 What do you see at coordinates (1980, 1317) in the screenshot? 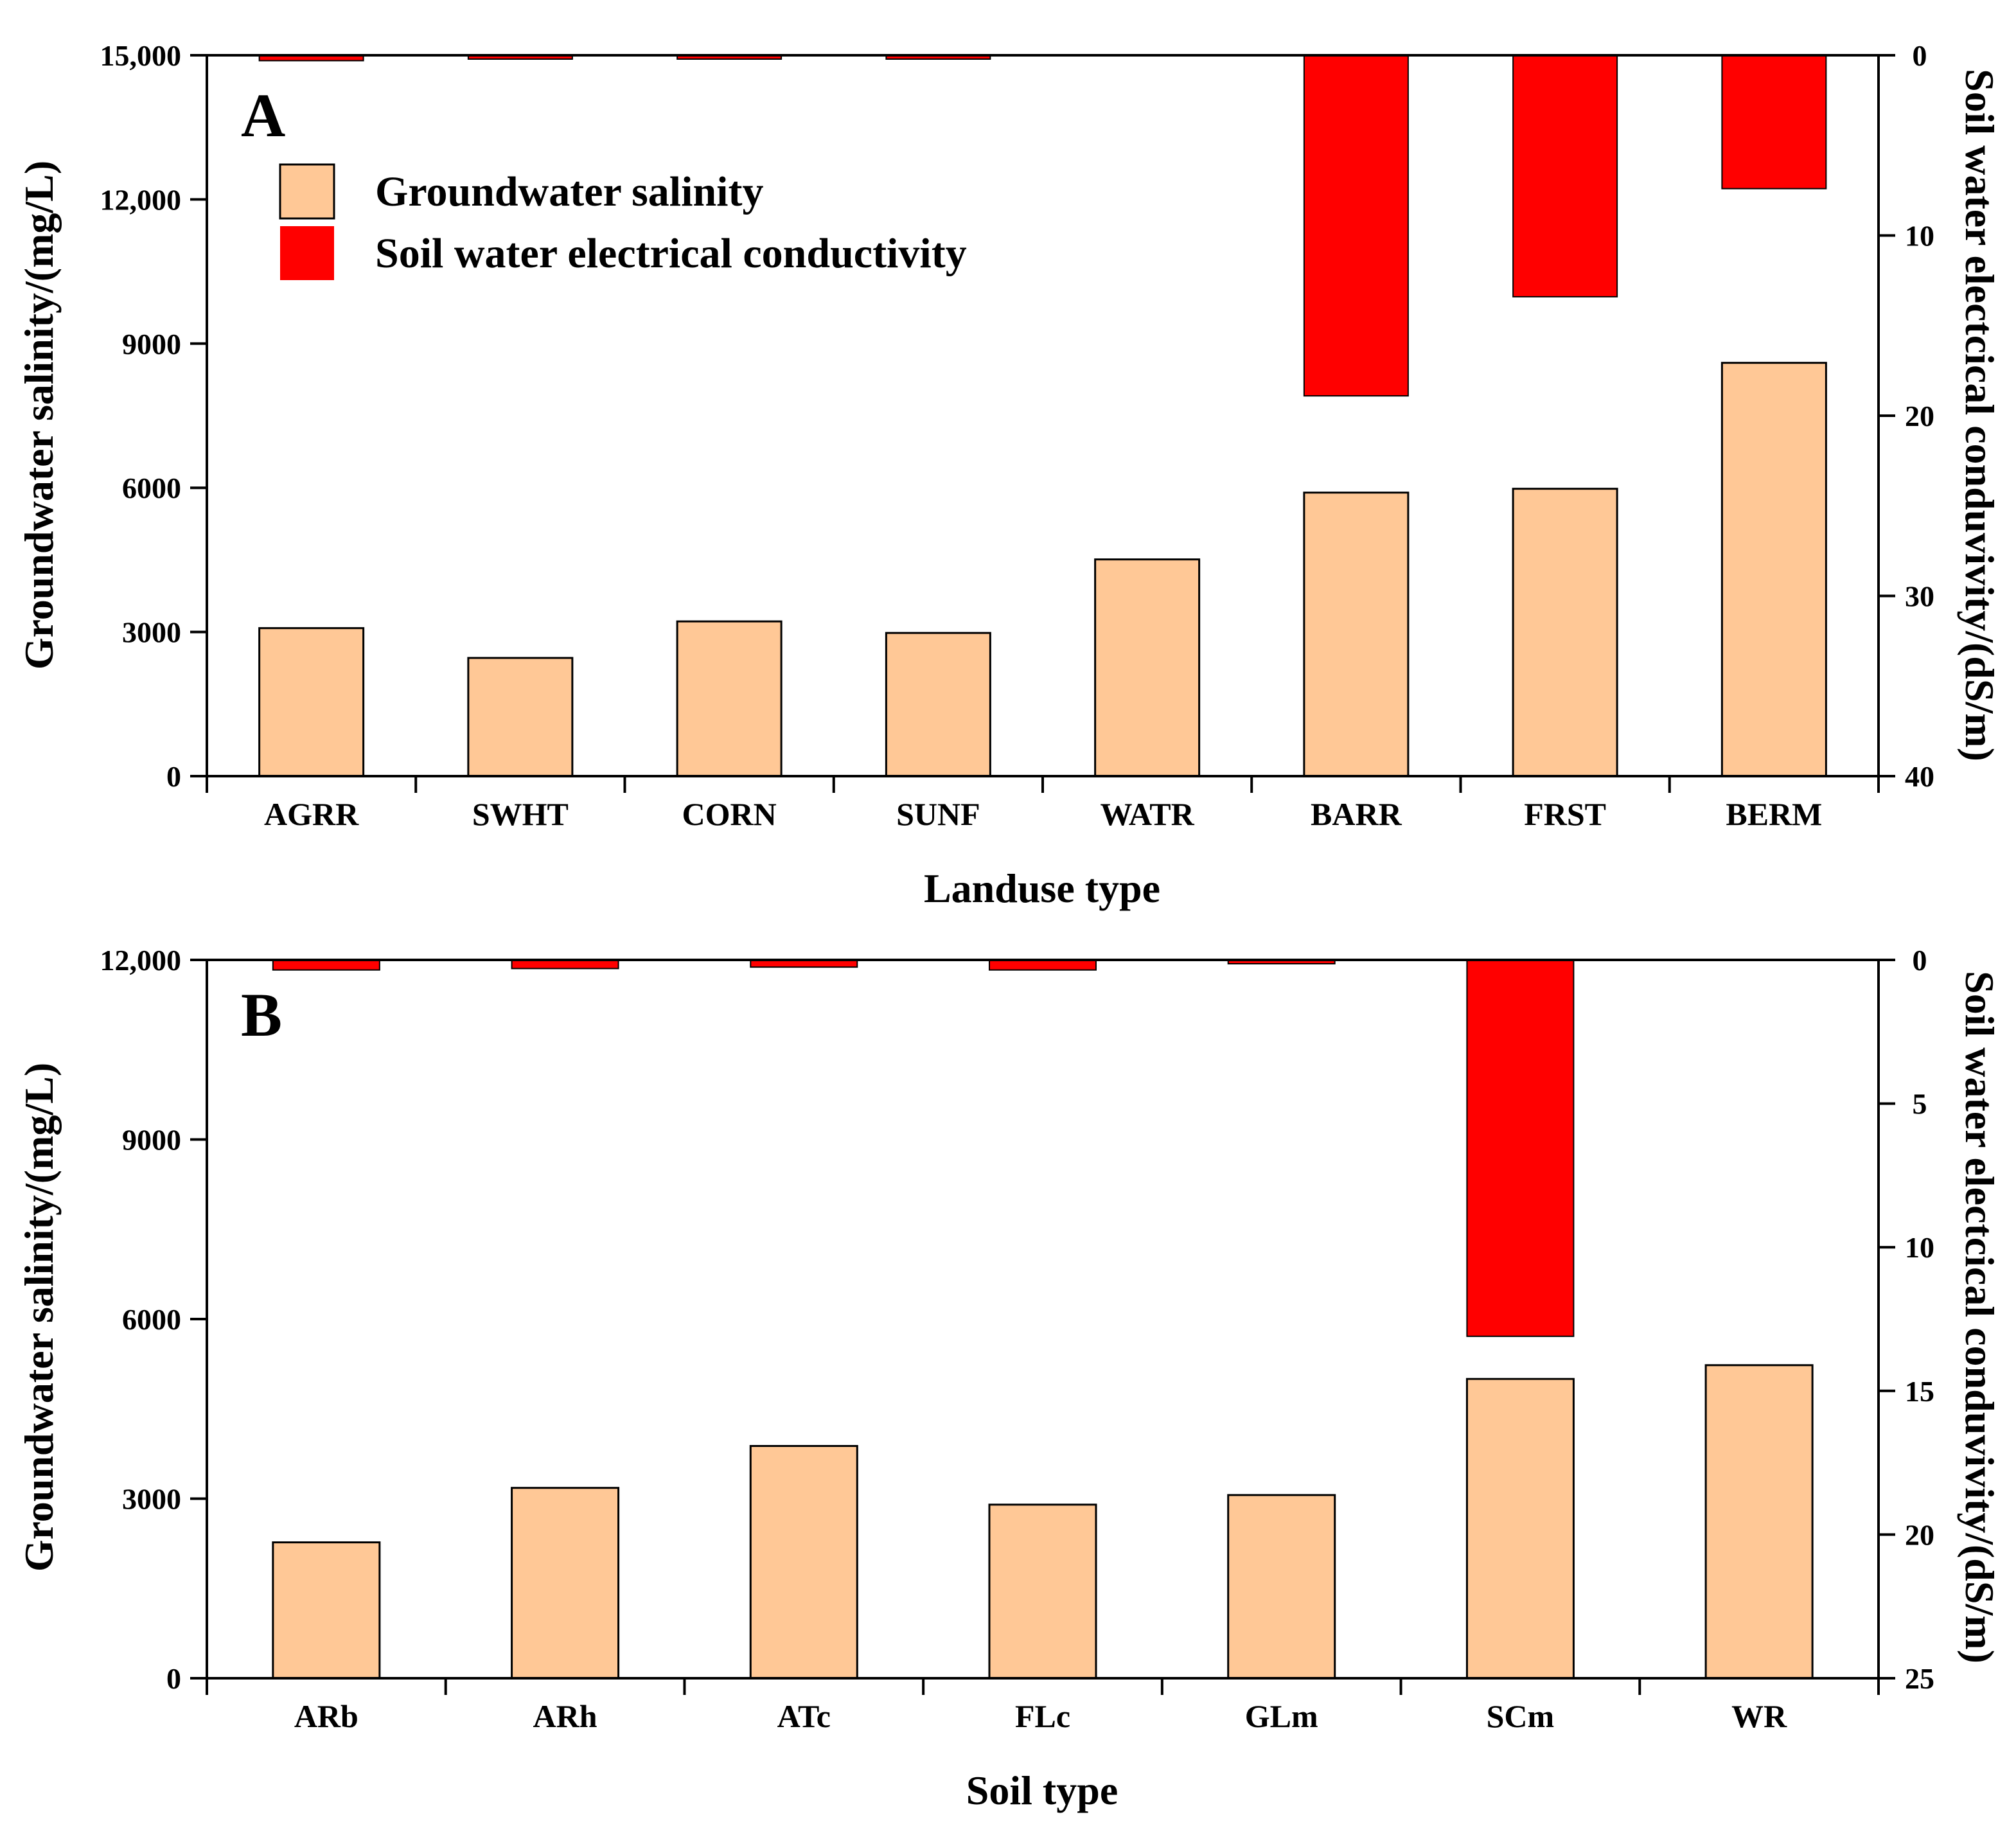
I see `panel-b-y2-axis-title: Soil water electcical conduvivity/(dS/m)` at bounding box center [1980, 1317].